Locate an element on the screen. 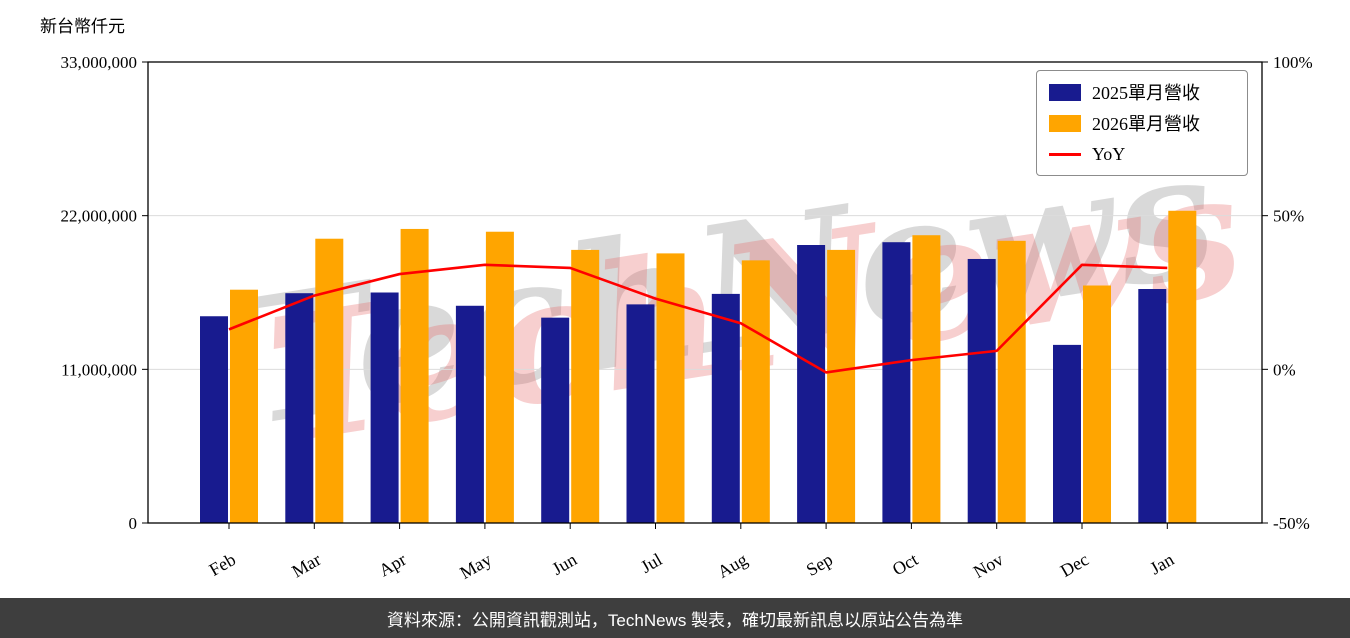 The width and height of the screenshot is (1350, 638). bar-2025-Apr is located at coordinates (384, 407).